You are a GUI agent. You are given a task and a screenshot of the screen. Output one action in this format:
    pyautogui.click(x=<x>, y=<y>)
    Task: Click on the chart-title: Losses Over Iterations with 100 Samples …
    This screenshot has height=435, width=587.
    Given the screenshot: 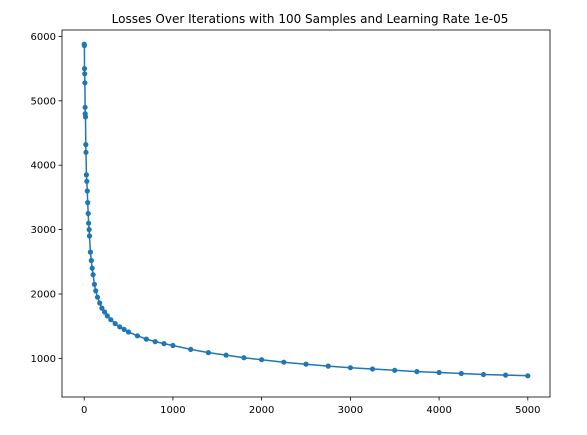 What is the action you would take?
    pyautogui.click(x=310, y=19)
    